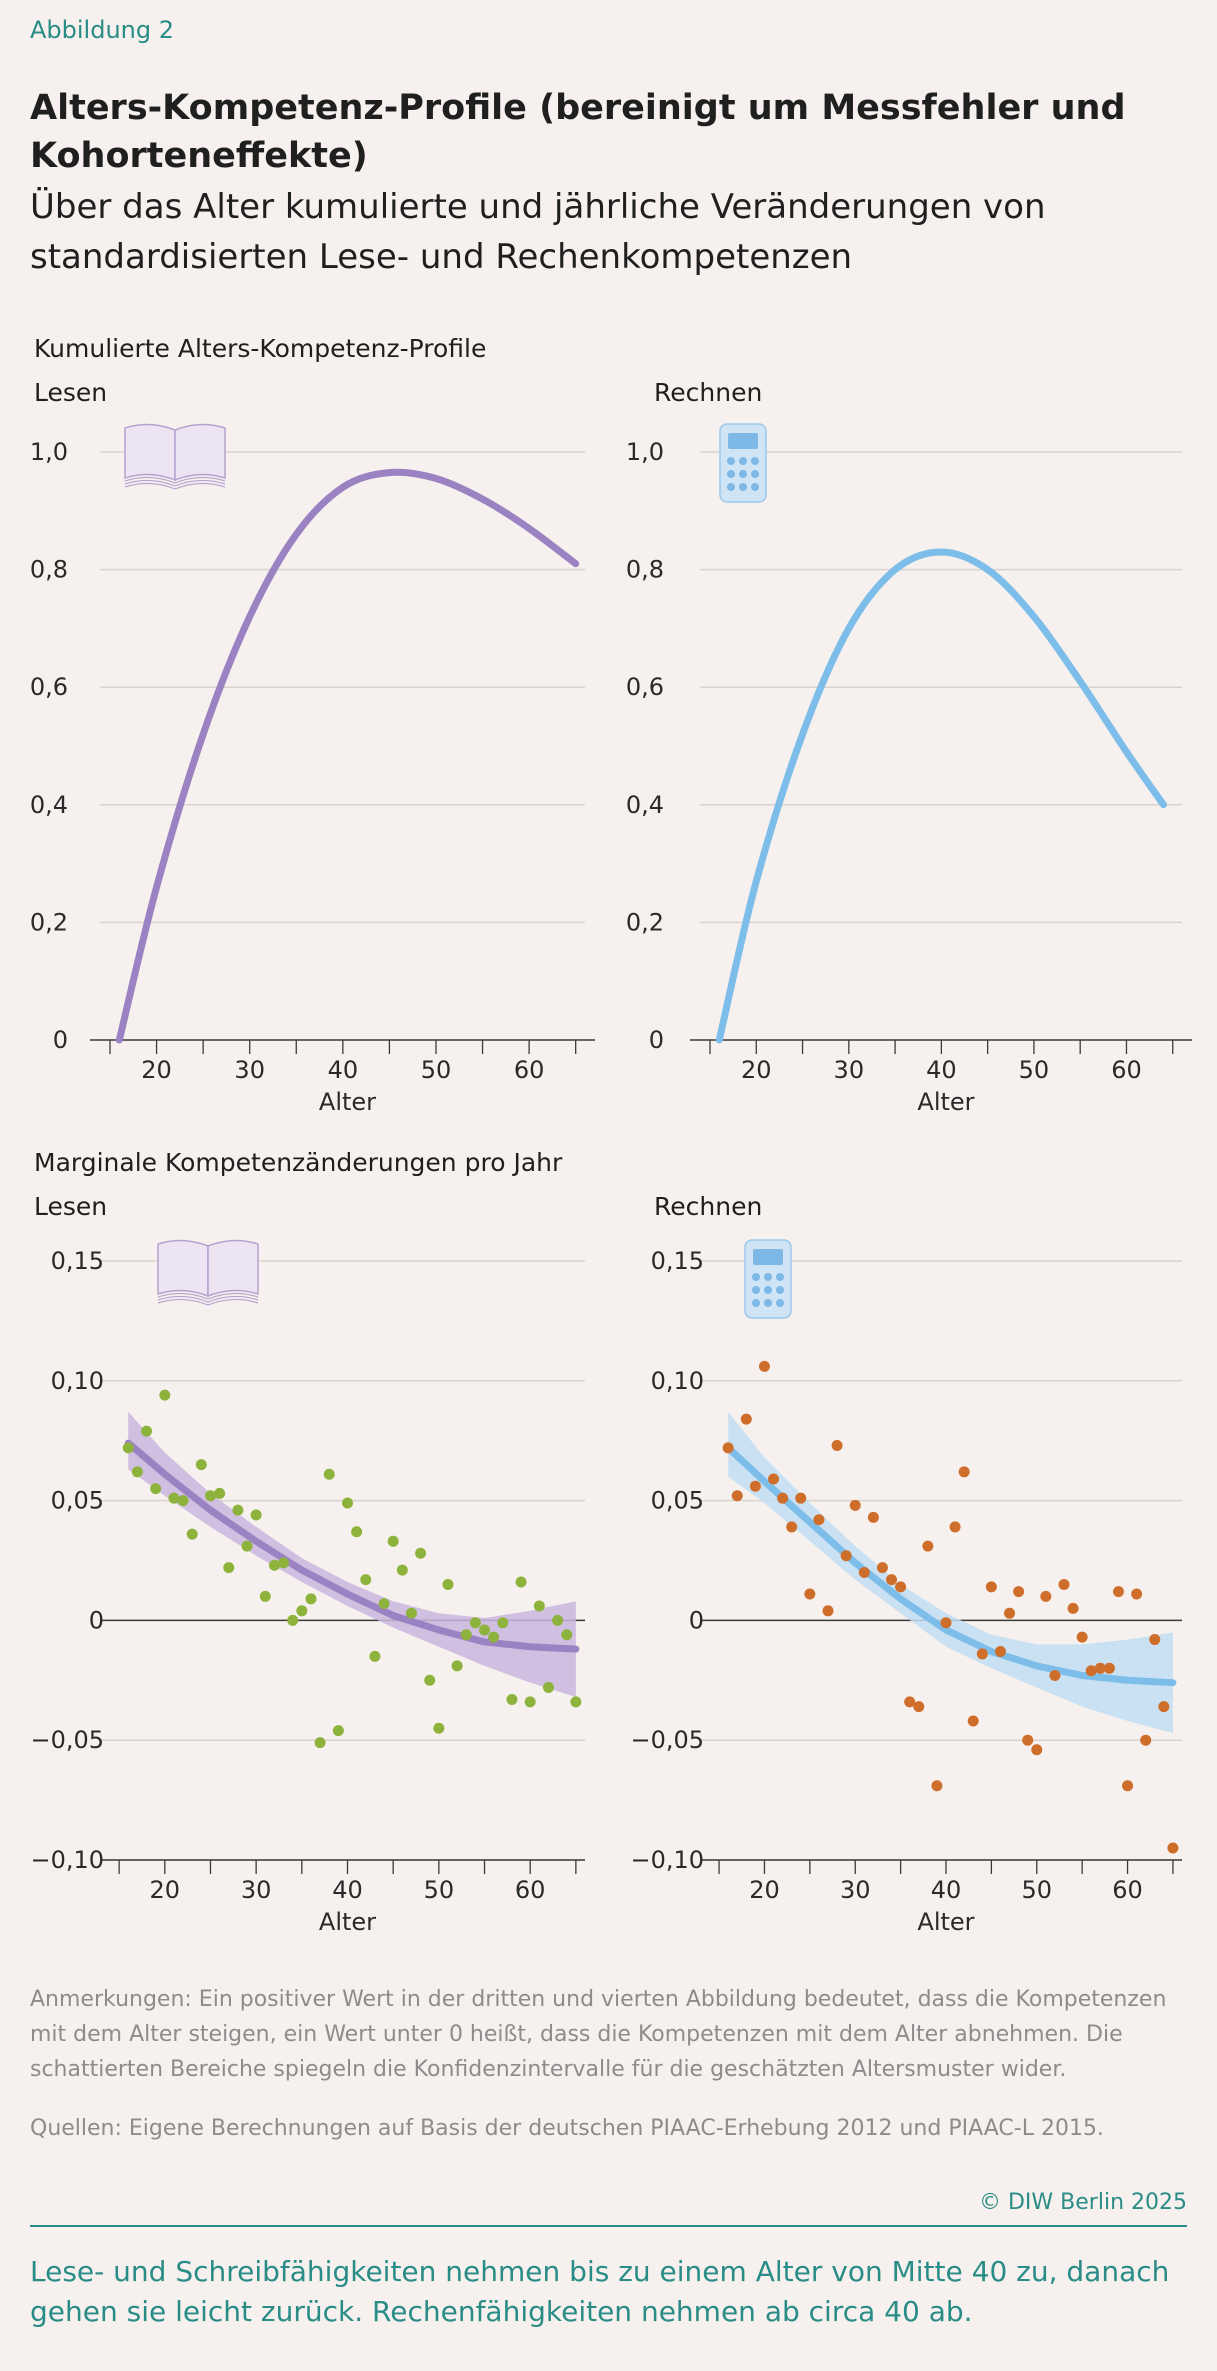  What do you see at coordinates (77, 1261) in the screenshot?
I see `y-tick-label: 0,15` at bounding box center [77, 1261].